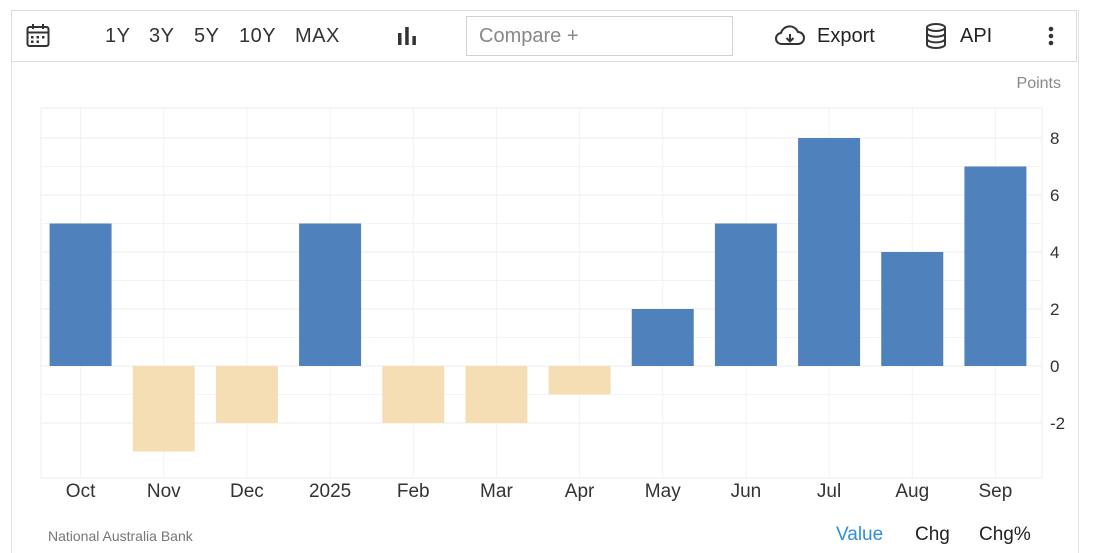  Describe the element at coordinates (120, 536) in the screenshot. I see `source-label: National Australia Bank` at that location.